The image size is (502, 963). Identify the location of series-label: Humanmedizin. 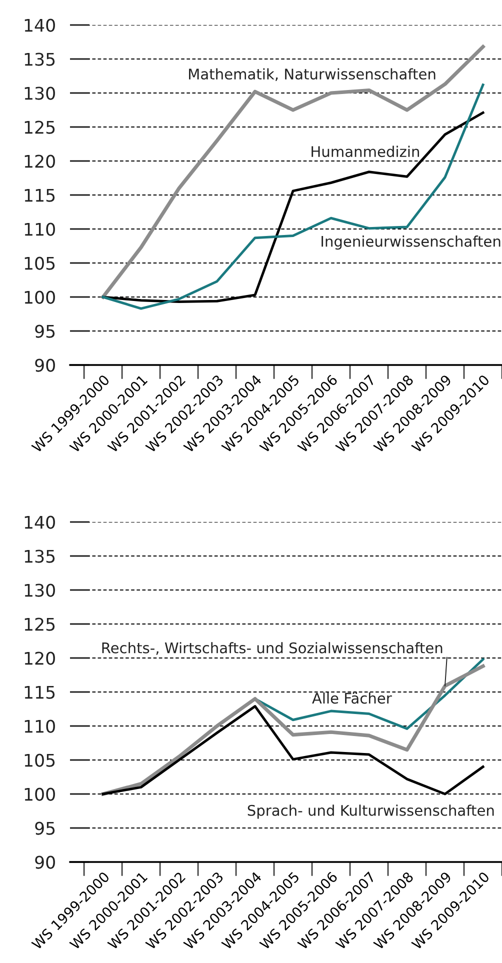
(365, 152).